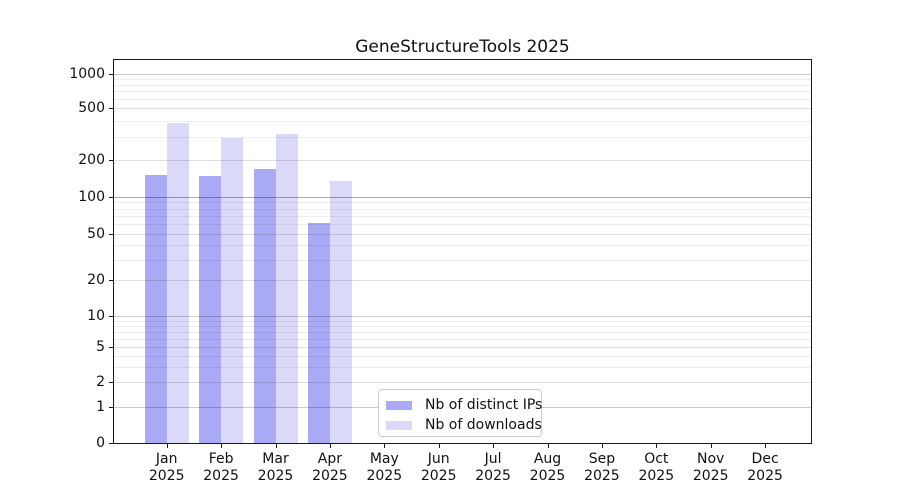  What do you see at coordinates (91, 196) in the screenshot?
I see `y-tick-label: 100` at bounding box center [91, 196].